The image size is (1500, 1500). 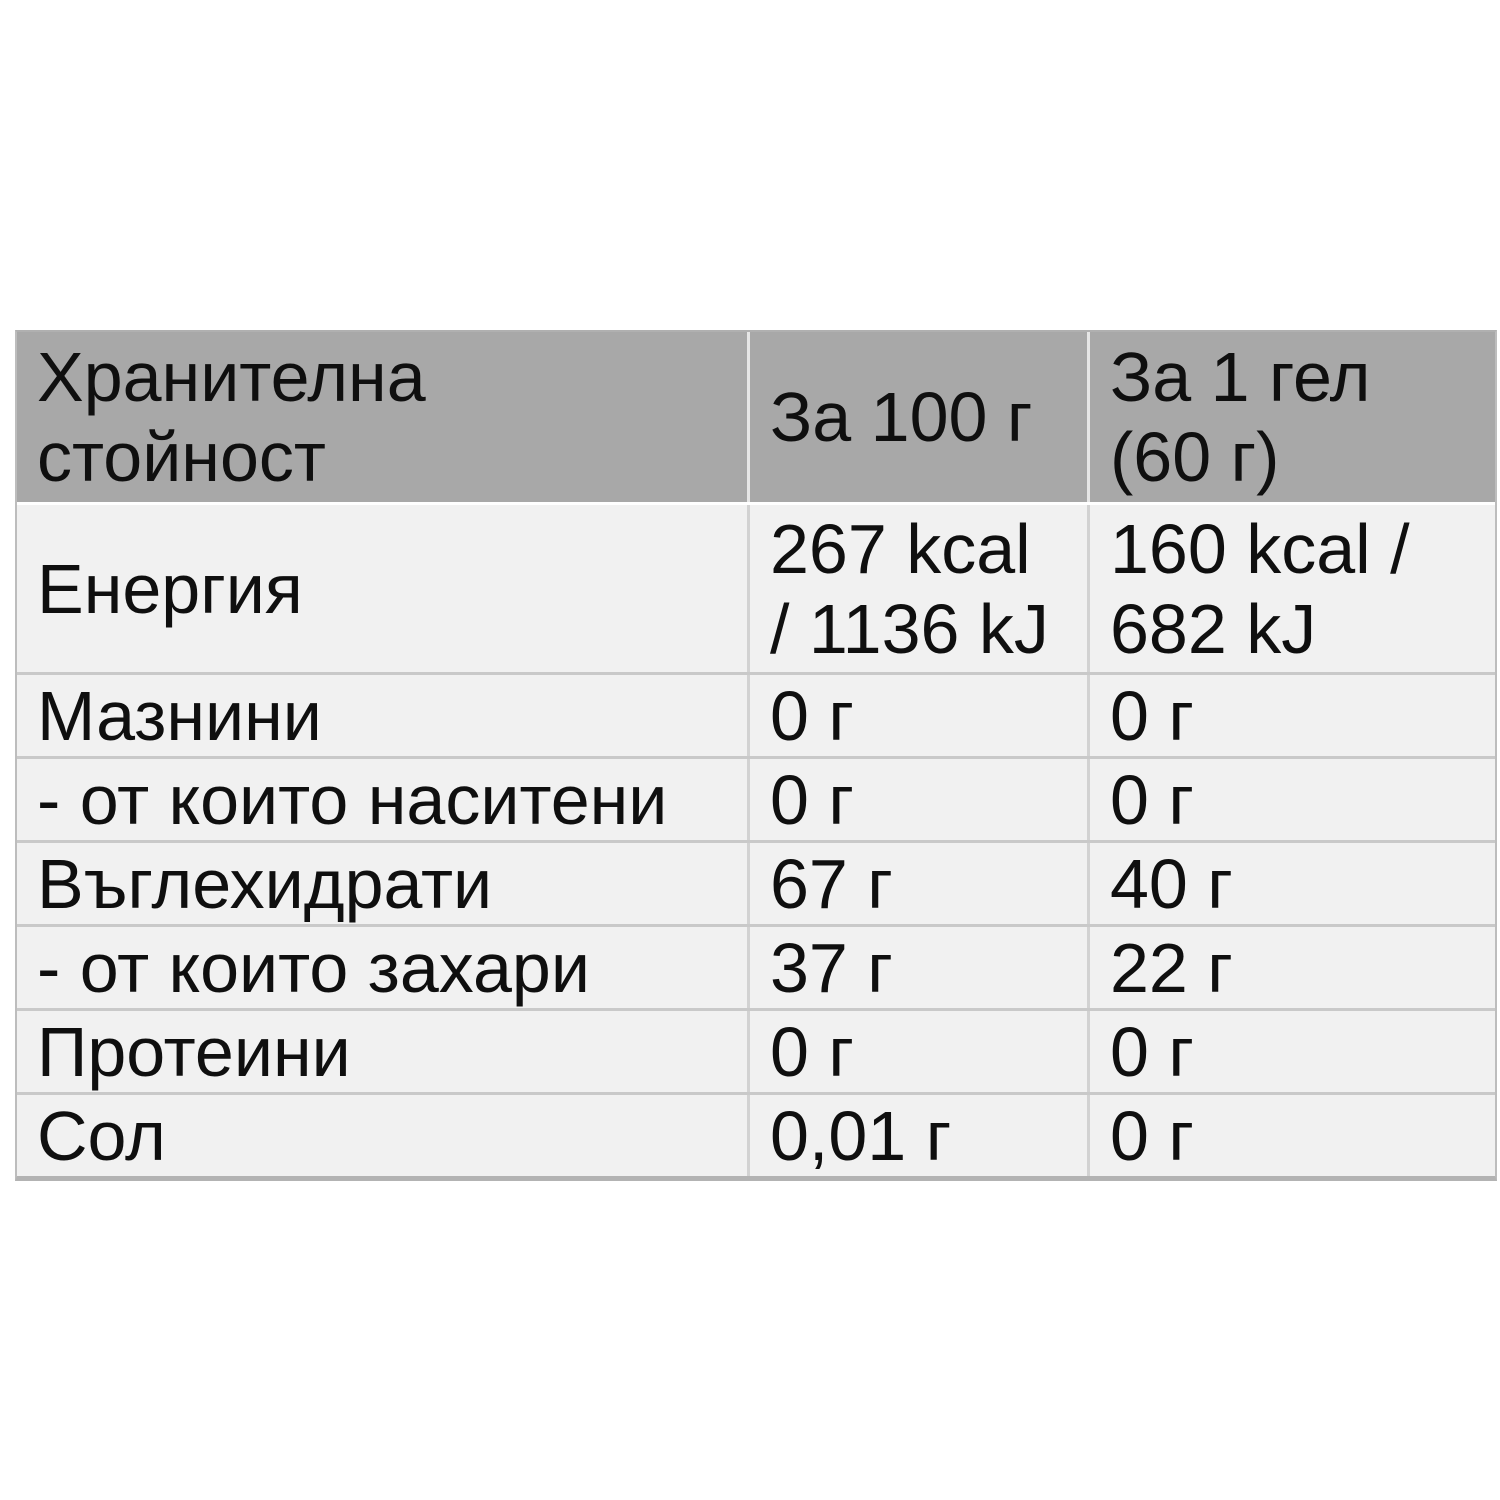 What do you see at coordinates (179, 715) in the screenshot?
I see `nutrient-label: Мазнини` at bounding box center [179, 715].